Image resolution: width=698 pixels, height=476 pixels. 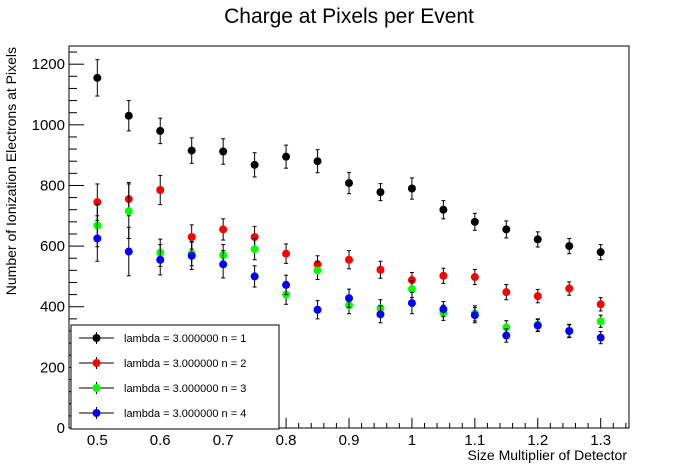 What do you see at coordinates (474, 440) in the screenshot?
I see `x-tick-label: 1.1` at bounding box center [474, 440].